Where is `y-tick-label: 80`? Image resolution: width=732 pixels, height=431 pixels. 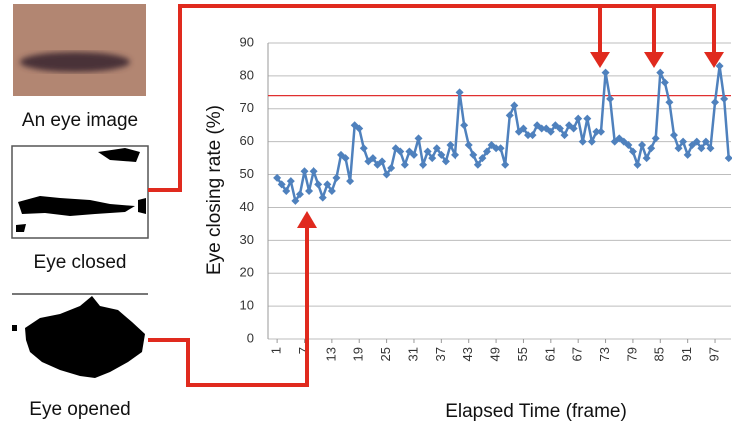
y-tick-label: 80 is located at coordinates (247, 74).